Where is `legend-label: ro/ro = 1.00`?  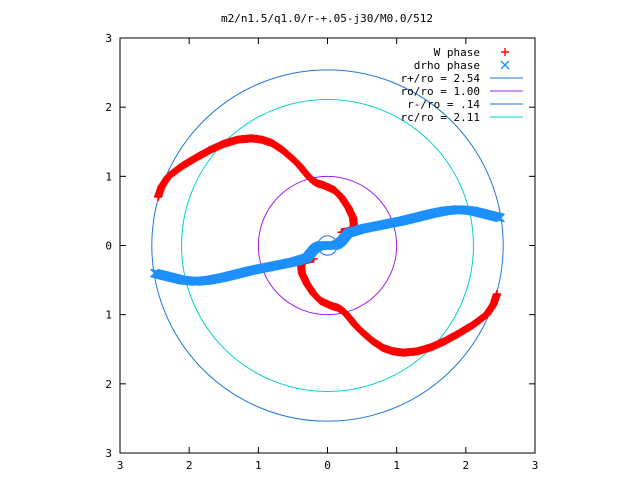 legend-label: ro/ro = 1.00 is located at coordinates (440, 91).